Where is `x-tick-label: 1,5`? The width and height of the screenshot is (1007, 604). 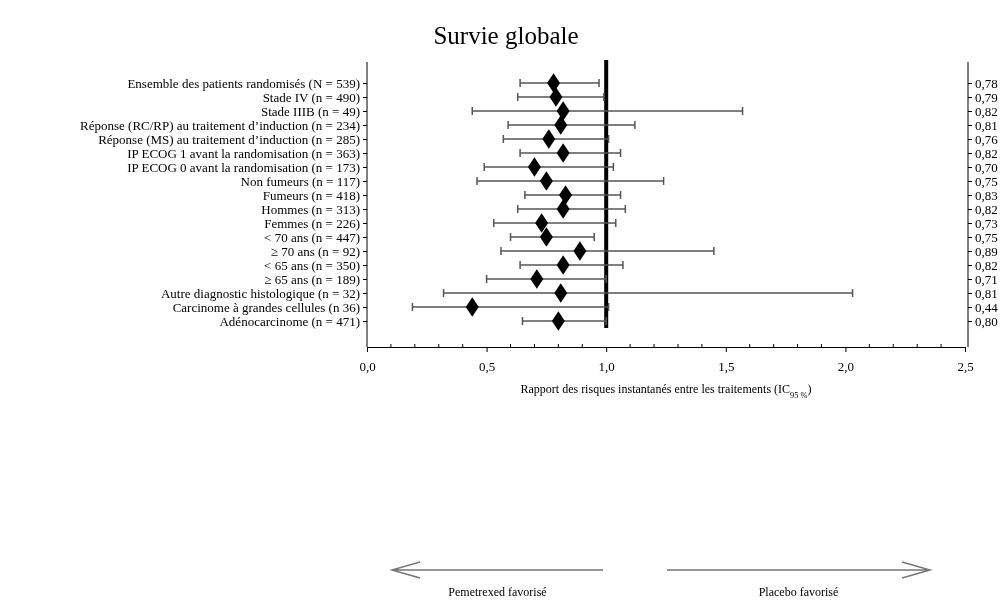
x-tick-label: 1,5 is located at coordinates (726, 366).